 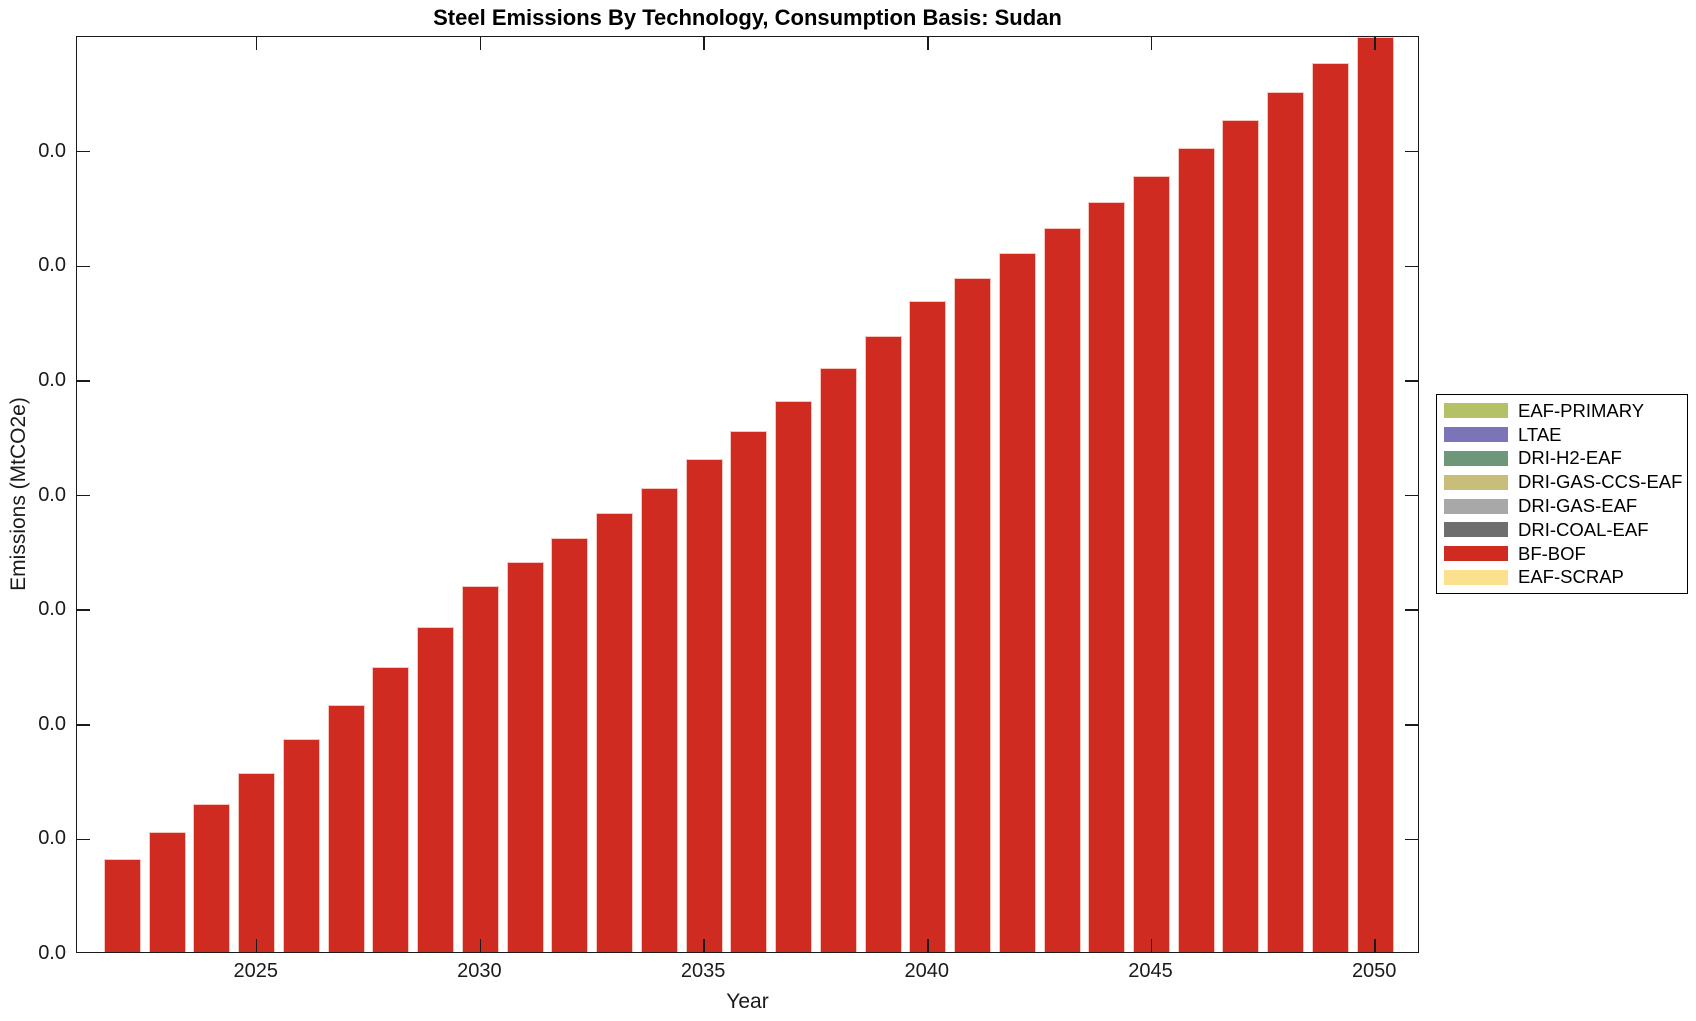 What do you see at coordinates (1476, 530) in the screenshot?
I see `legend-swatch-dri-coal-eaf` at bounding box center [1476, 530].